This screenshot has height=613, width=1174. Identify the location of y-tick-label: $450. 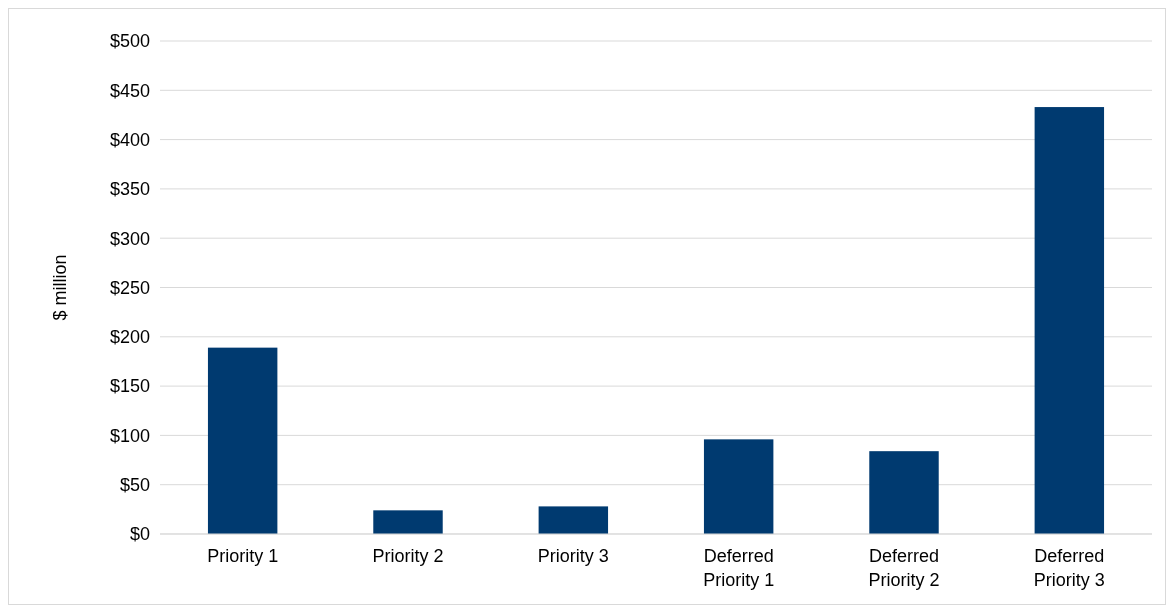
(129, 90).